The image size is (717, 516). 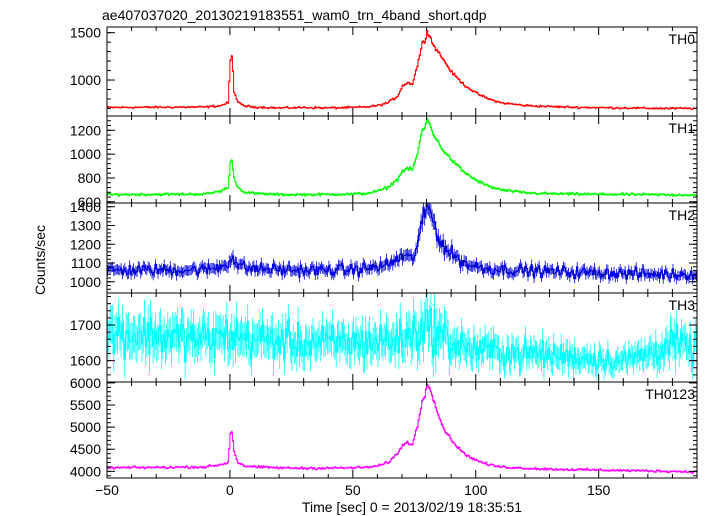 I want to click on series-line-th1, so click(x=402, y=157).